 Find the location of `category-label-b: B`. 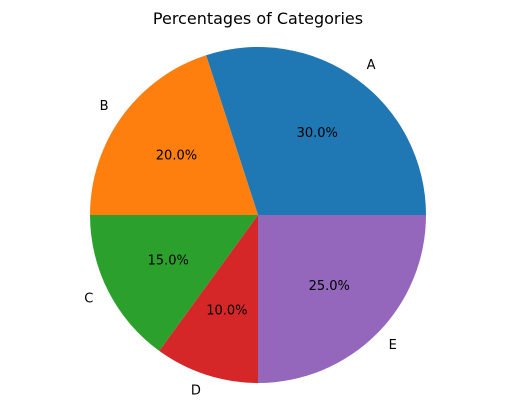

category-label-b: B is located at coordinates (104, 106).